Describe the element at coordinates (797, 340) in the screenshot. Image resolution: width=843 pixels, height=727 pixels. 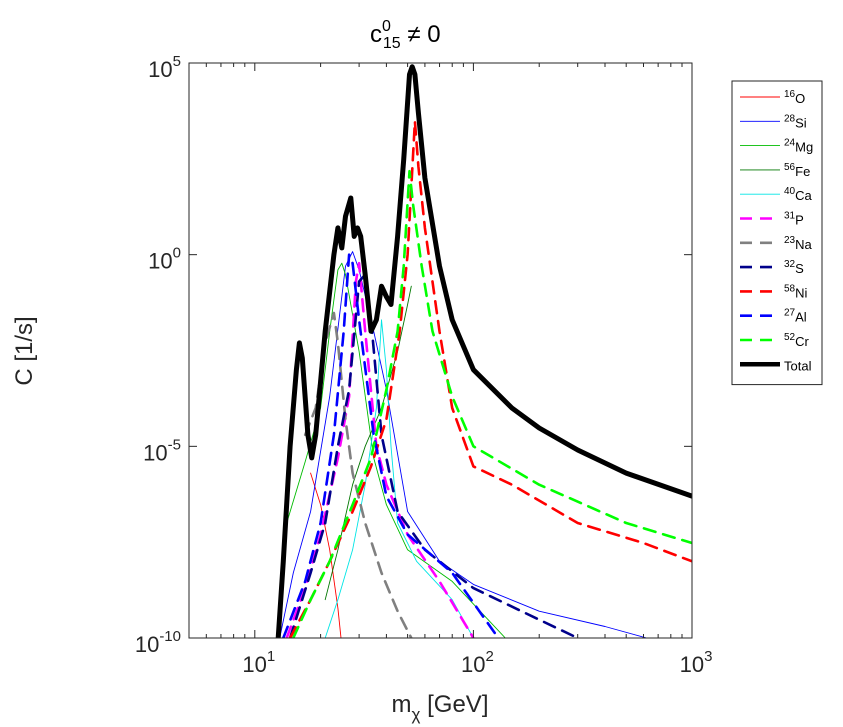
I see `legend-label: 52Cr` at that location.